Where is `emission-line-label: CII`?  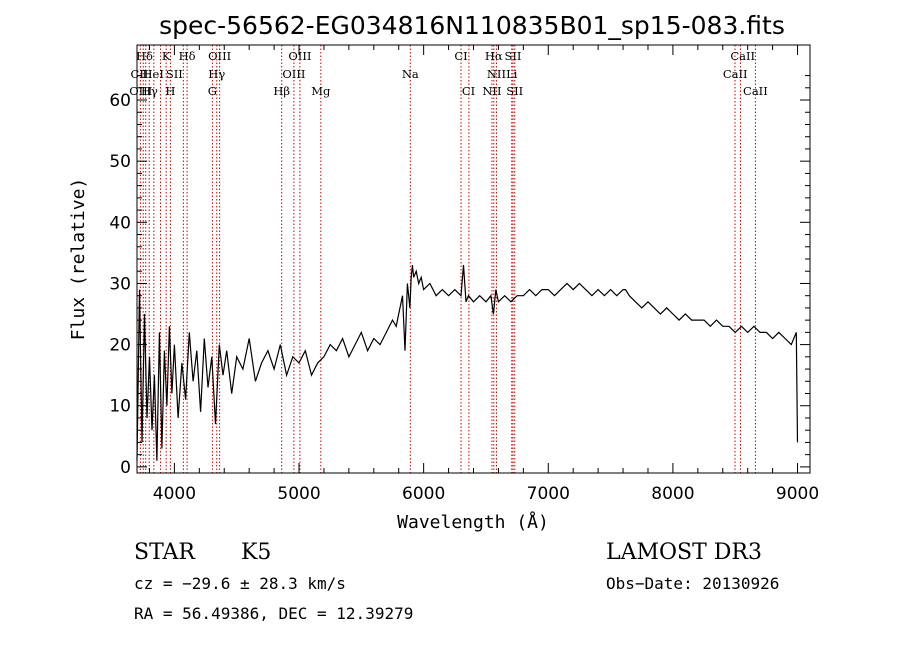 emission-line-label: CII is located at coordinates (140, 74).